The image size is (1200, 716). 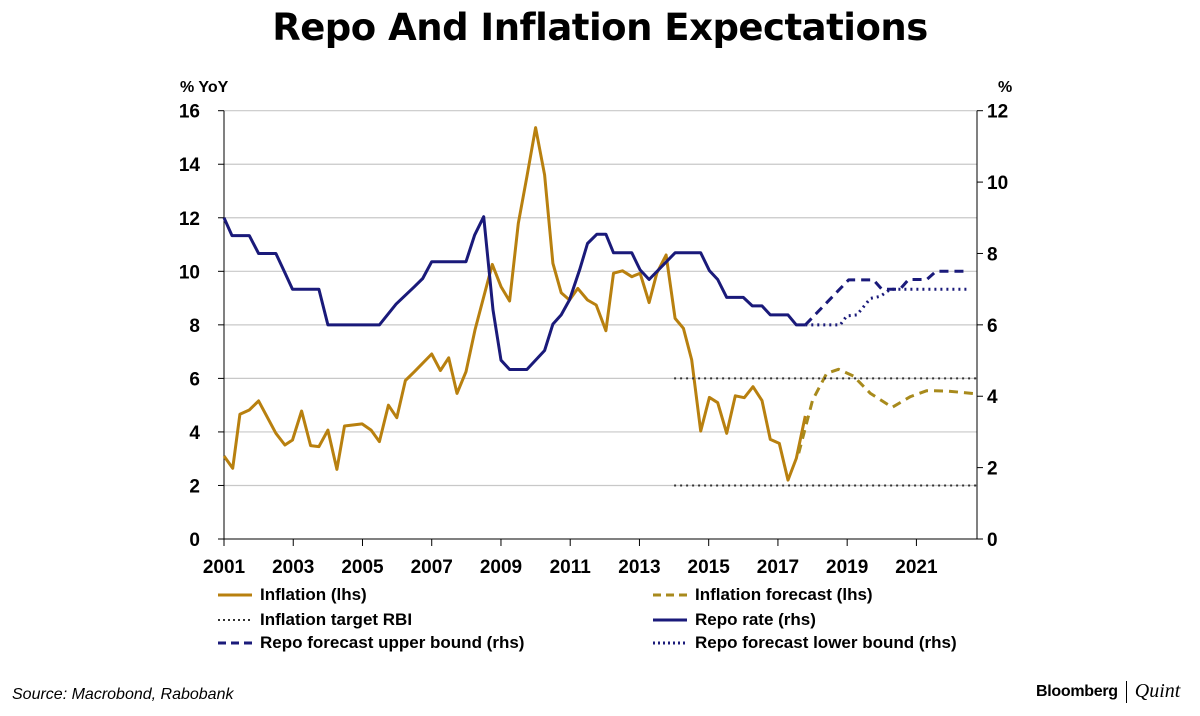 What do you see at coordinates (336, 619) in the screenshot?
I see `legend-label: Inflation target RBI` at bounding box center [336, 619].